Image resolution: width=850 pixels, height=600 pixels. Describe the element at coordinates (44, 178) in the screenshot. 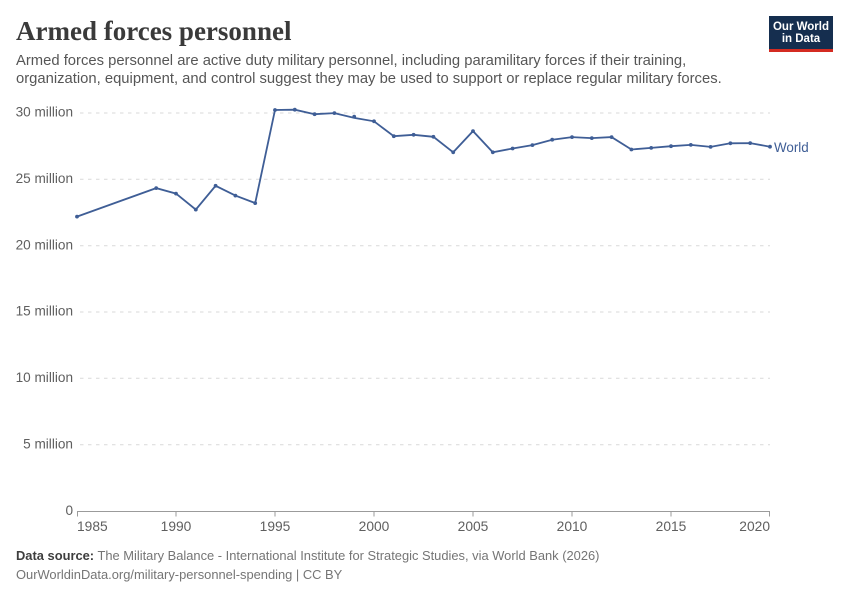

I see `svg-text: 25 million` at that location.